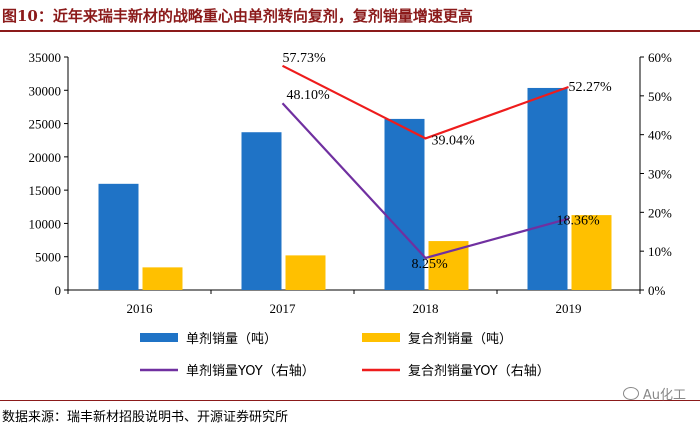 This screenshot has height=430, width=700. What do you see at coordinates (630, 393) in the screenshot?
I see `wechat-icon` at bounding box center [630, 393].